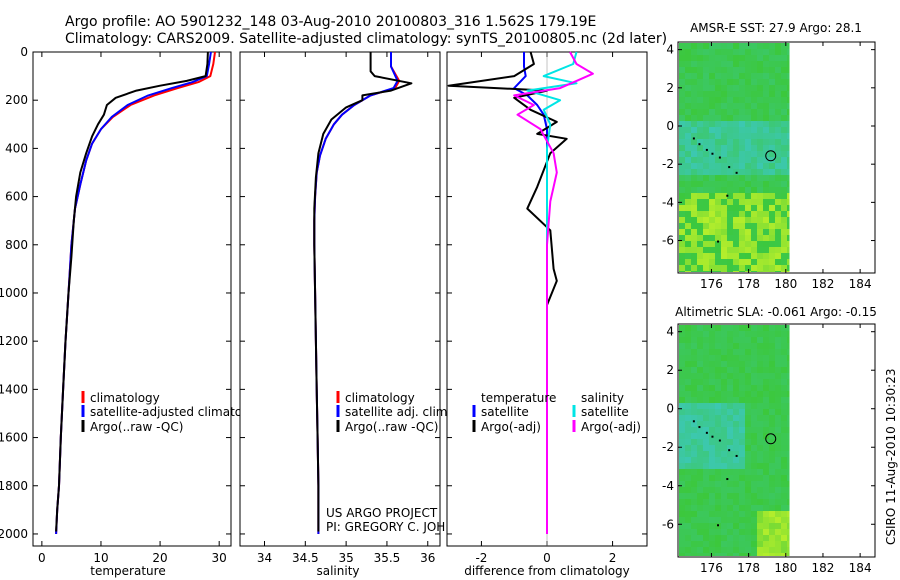  Describe the element at coordinates (786, 449) in the screenshot. I see `sla-map-x-ticks: 176 178 180 182 184` at that location.